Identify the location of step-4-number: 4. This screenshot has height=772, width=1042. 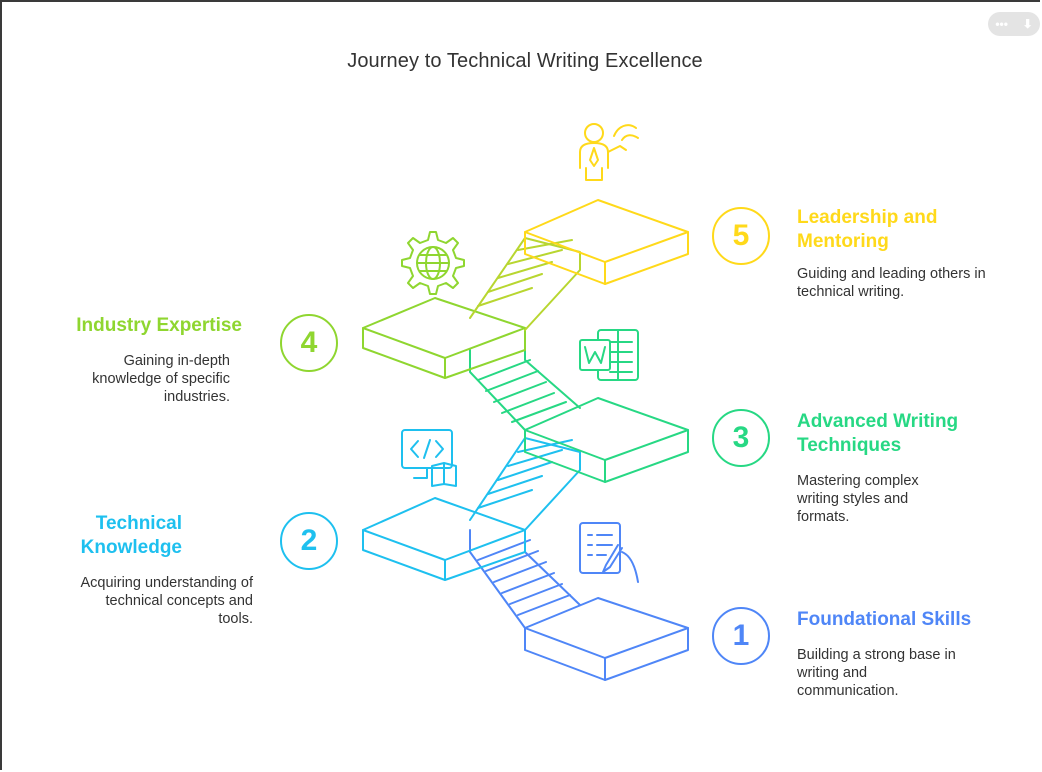
(309, 343).